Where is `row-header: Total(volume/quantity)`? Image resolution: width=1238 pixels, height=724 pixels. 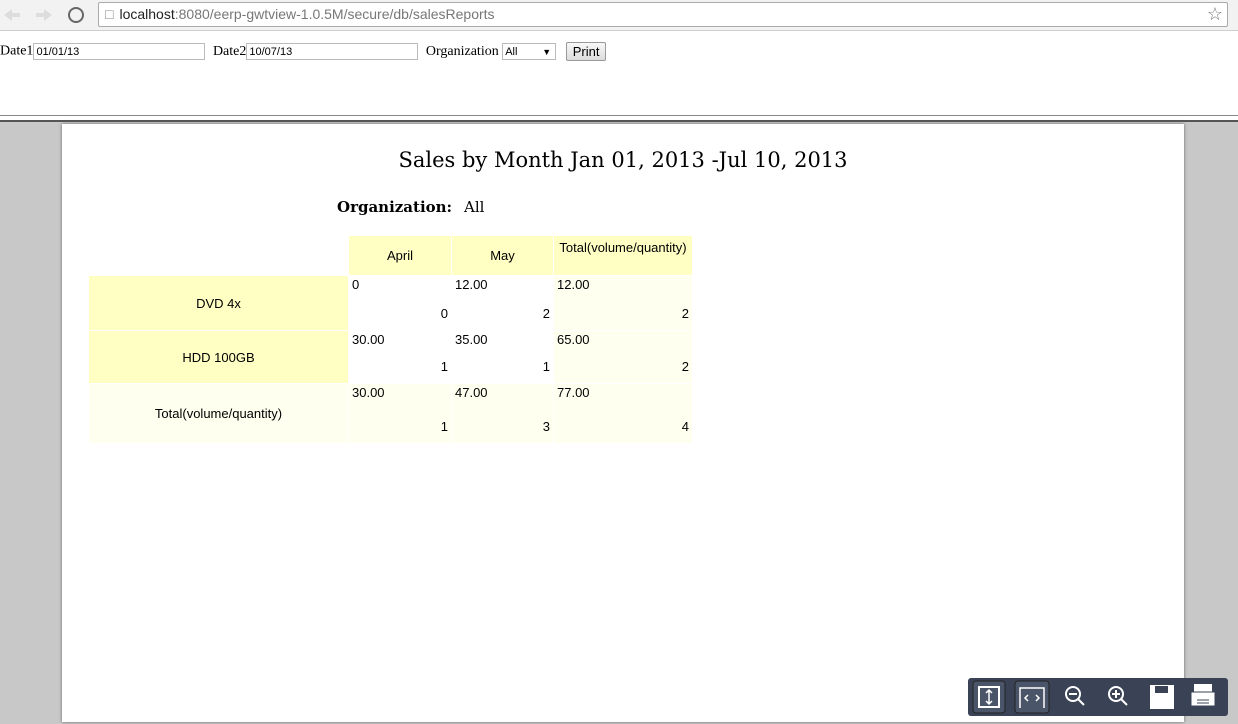
row-header: Total(volume/quantity) is located at coordinates (219, 414).